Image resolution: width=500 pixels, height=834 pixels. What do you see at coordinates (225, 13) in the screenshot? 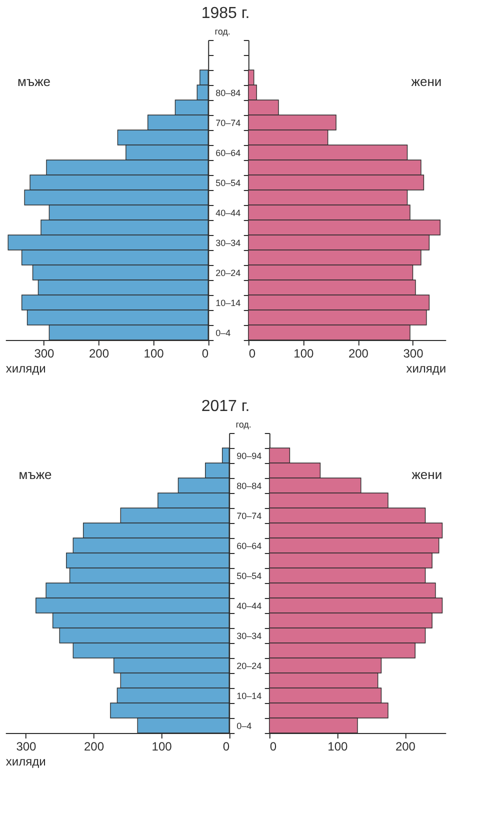
I see `chart-title: 1985 г.` at bounding box center [225, 13].